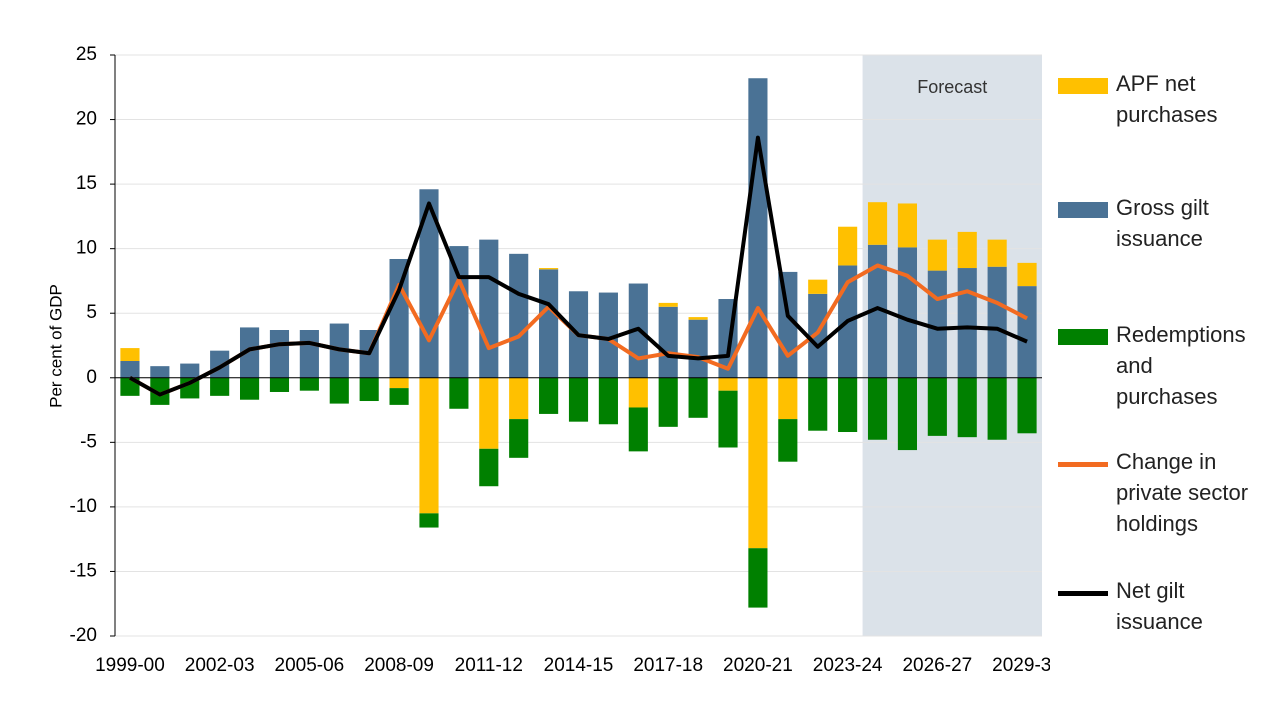 The width and height of the screenshot is (1280, 720). What do you see at coordinates (1159, 606) in the screenshot?
I see `legend-label: Net gilt issuance` at bounding box center [1159, 606].